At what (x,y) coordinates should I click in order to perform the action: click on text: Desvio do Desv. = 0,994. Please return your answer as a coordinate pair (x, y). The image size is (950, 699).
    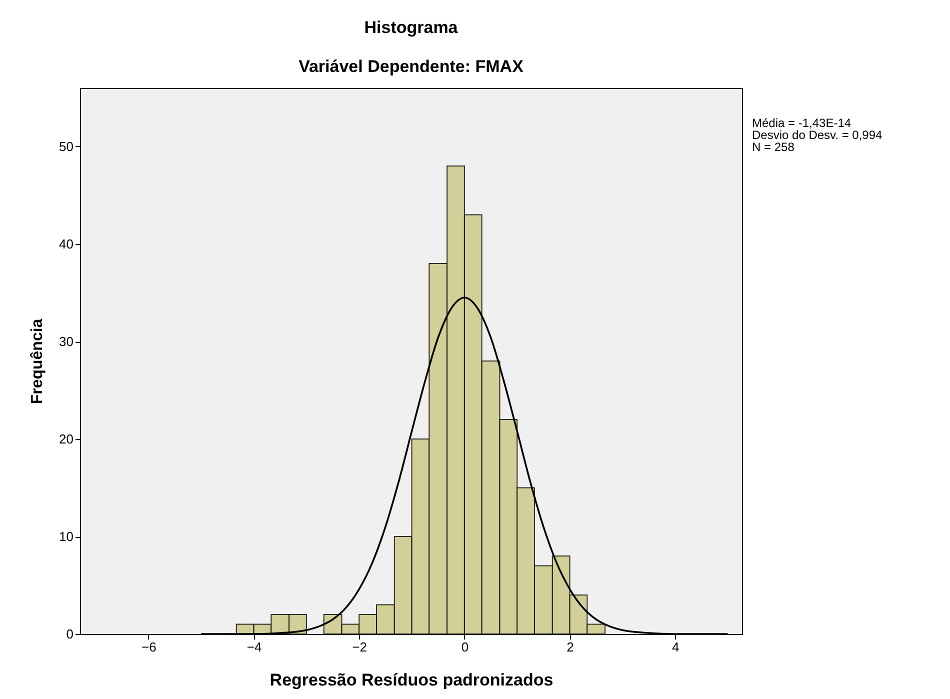
    Looking at the image, I should click on (817, 135).